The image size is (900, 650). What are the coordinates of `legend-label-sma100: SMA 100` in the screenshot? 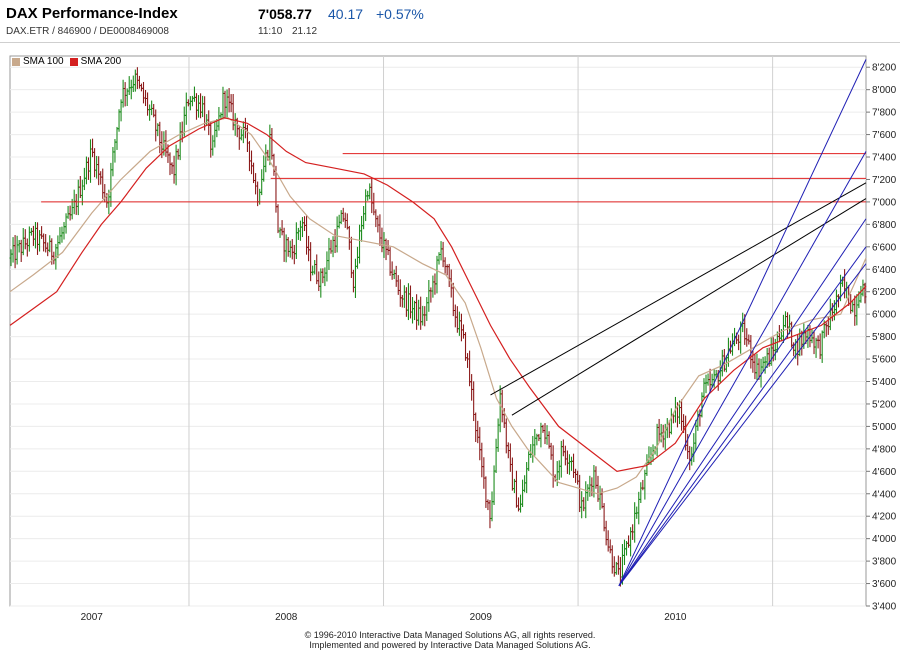 It's located at (43, 61).